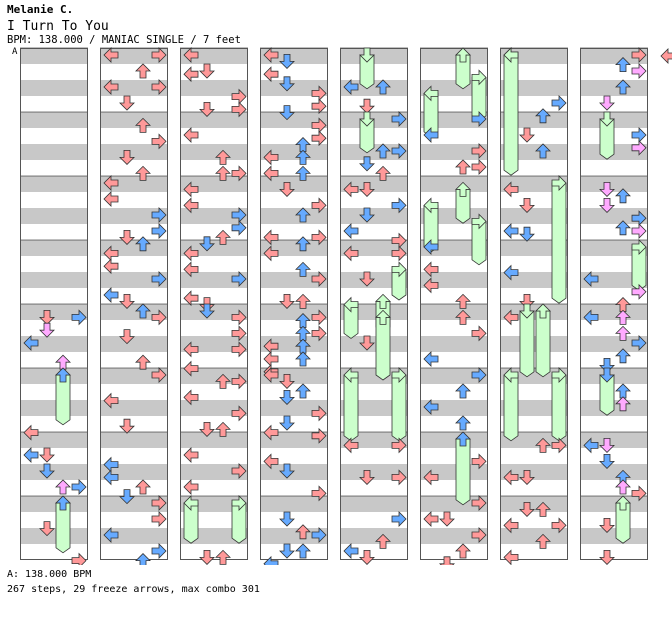  I want to click on artist-name: Melanie C., so click(40, 9).